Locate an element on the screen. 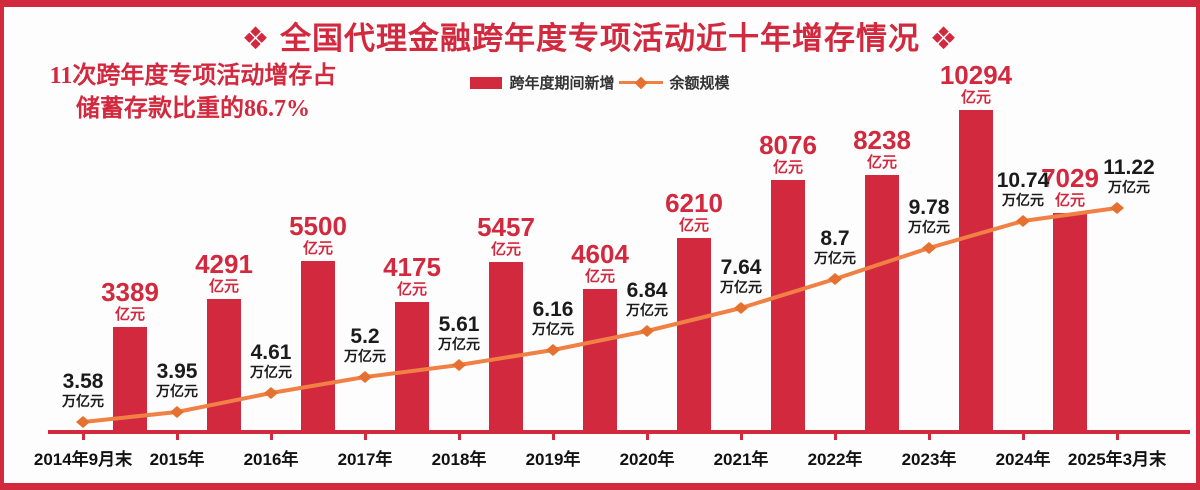 The height and width of the screenshot is (490, 1200). diamond-marker-icon is located at coordinates (640, 82).